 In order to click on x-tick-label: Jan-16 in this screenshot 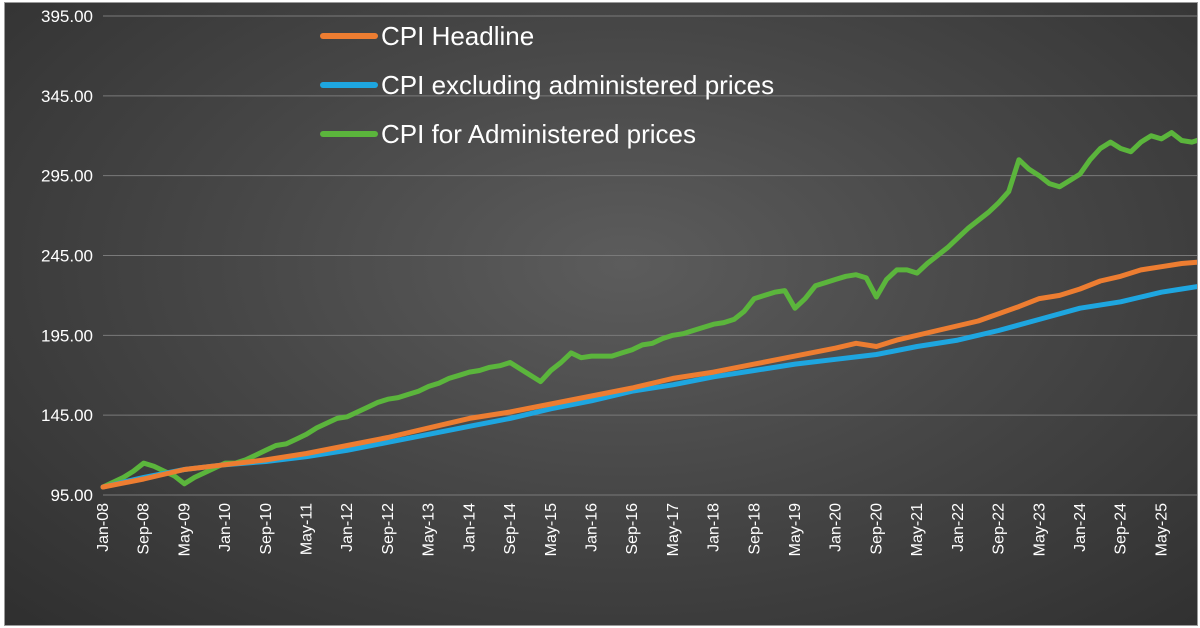, I will do `click(591, 527)`.